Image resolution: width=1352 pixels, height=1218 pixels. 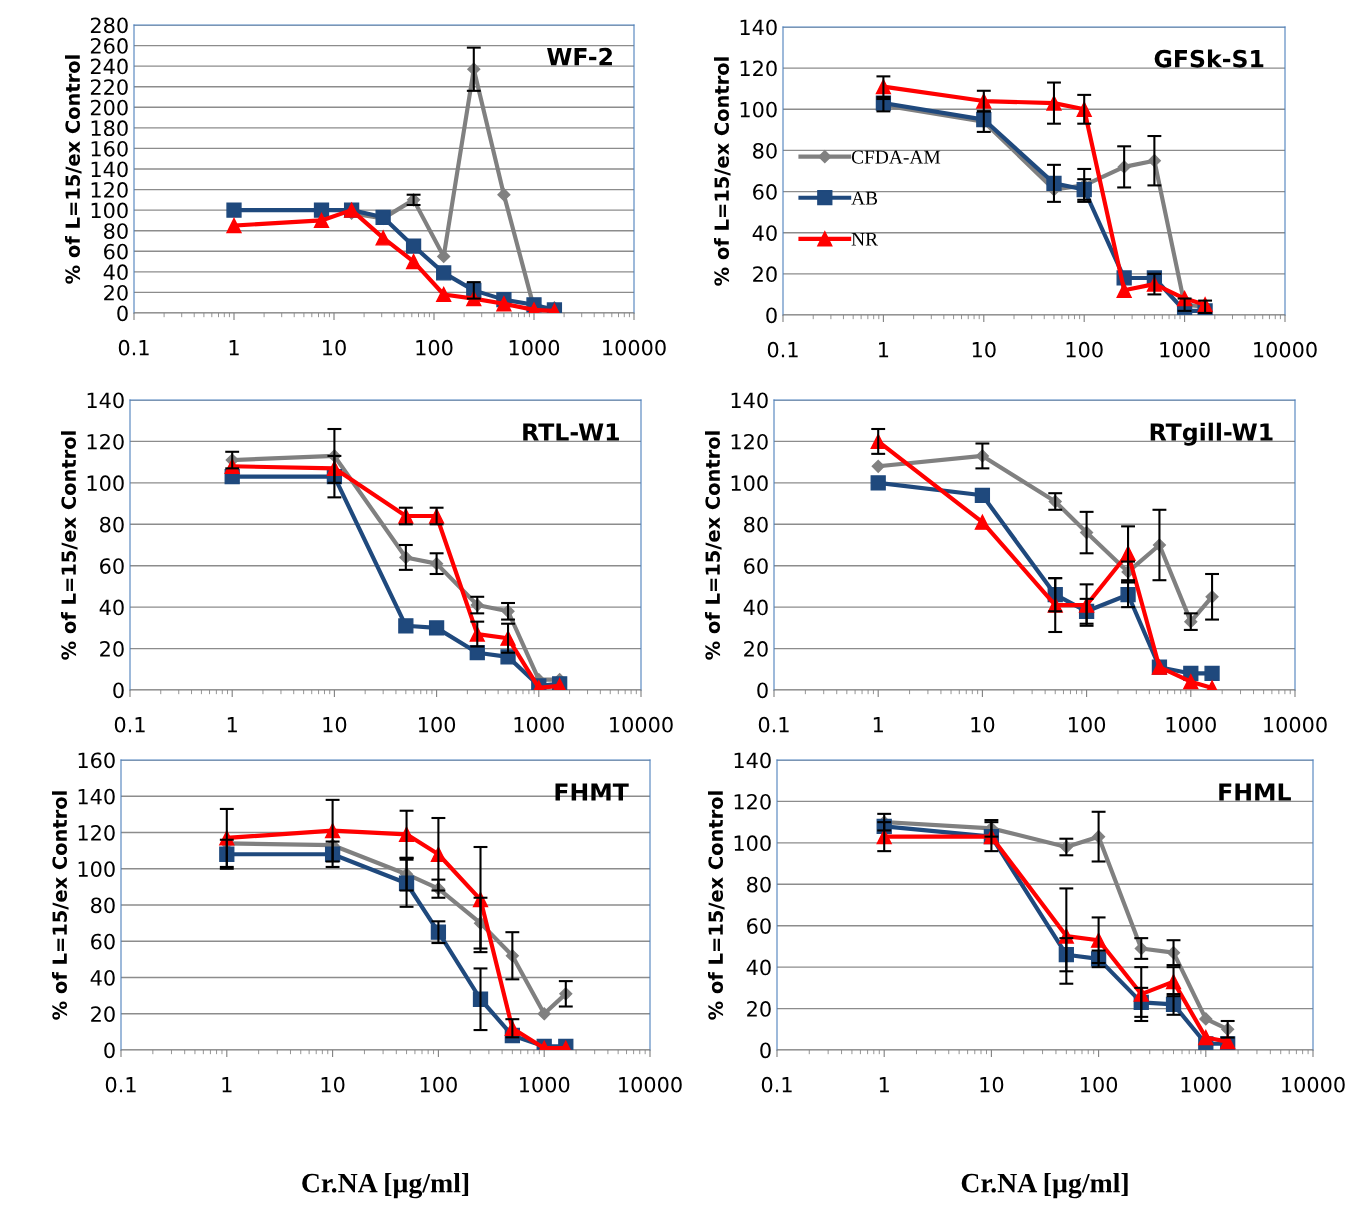 I want to click on legend-label: AB, so click(x=864, y=198).